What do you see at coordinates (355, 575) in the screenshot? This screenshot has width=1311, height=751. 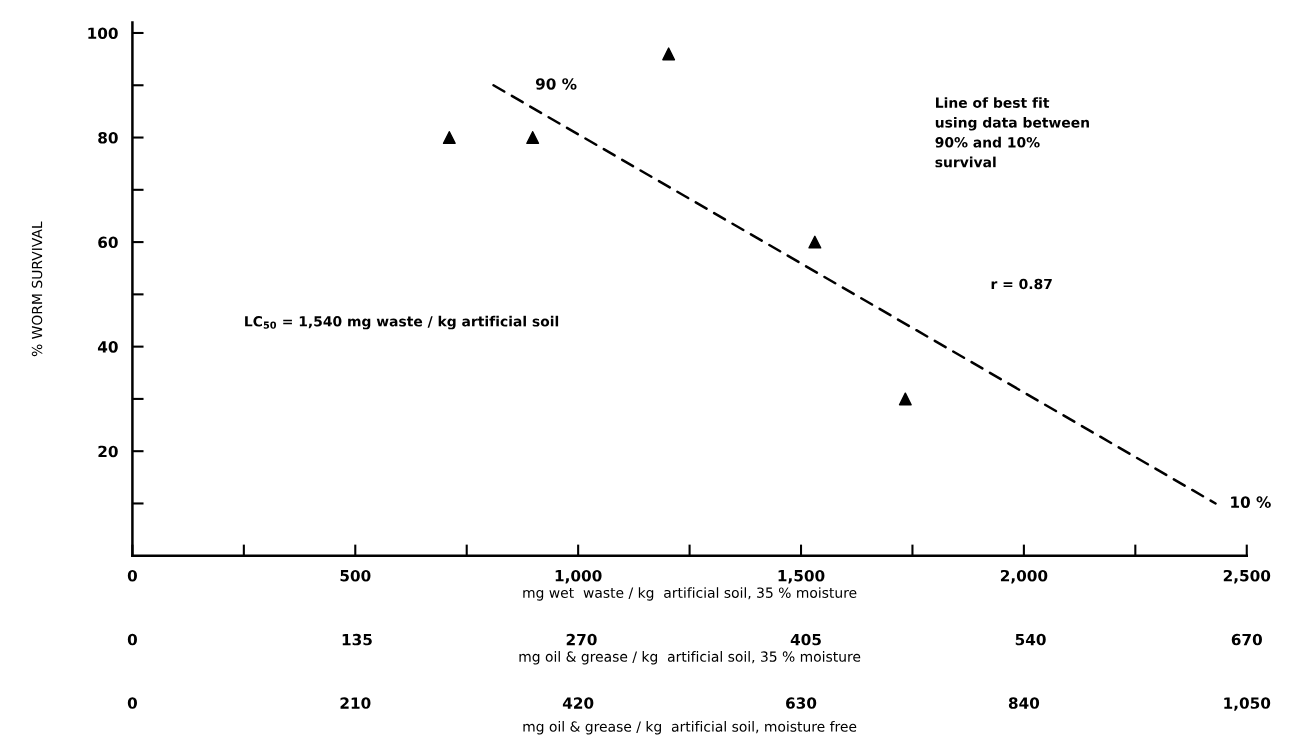 I see `x-tick-label: 500` at bounding box center [355, 575].